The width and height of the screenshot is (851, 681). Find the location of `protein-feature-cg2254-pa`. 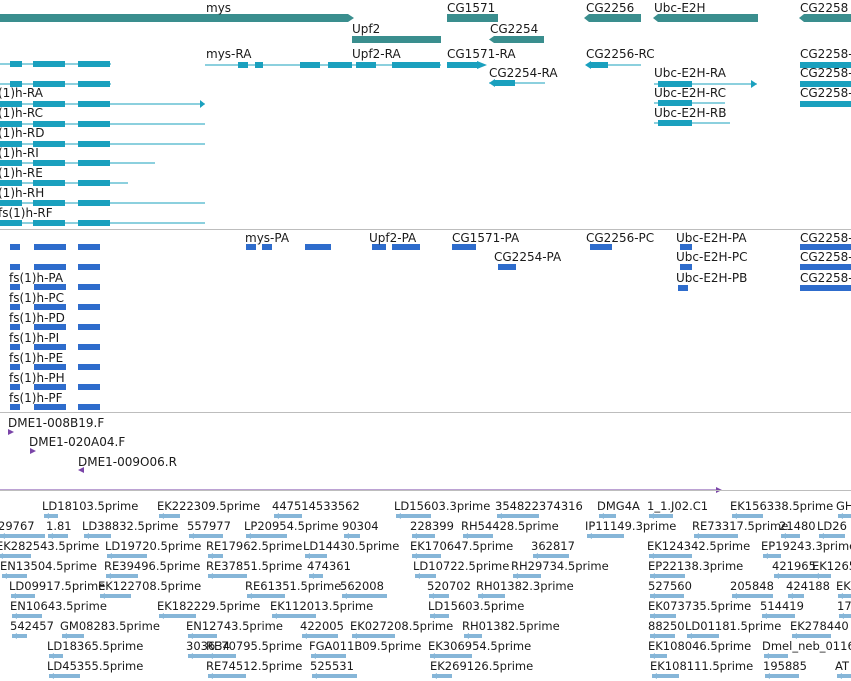

protein-feature-cg2254-pa is located at coordinates (507, 267).